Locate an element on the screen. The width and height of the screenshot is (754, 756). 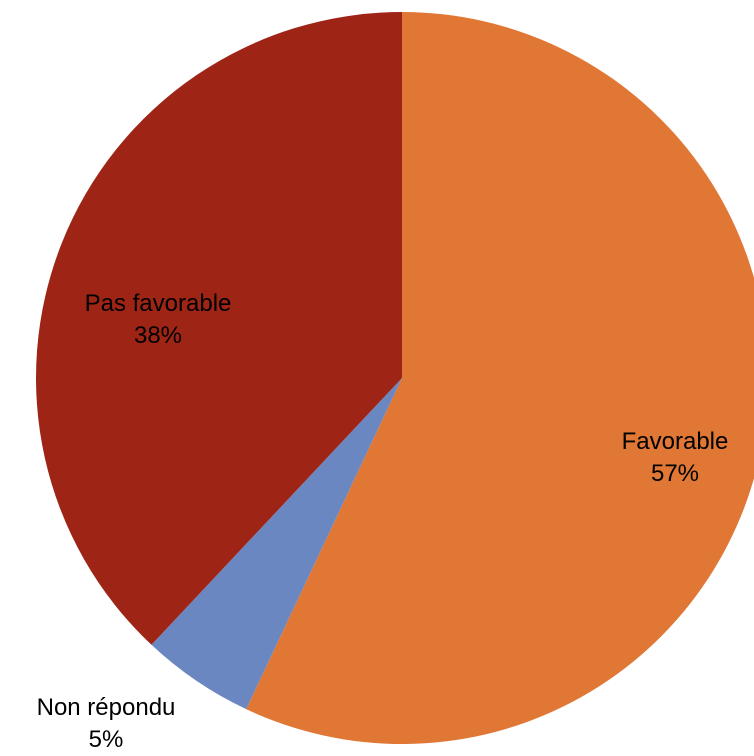
pie-slice-non-r-pondu is located at coordinates (276, 544).